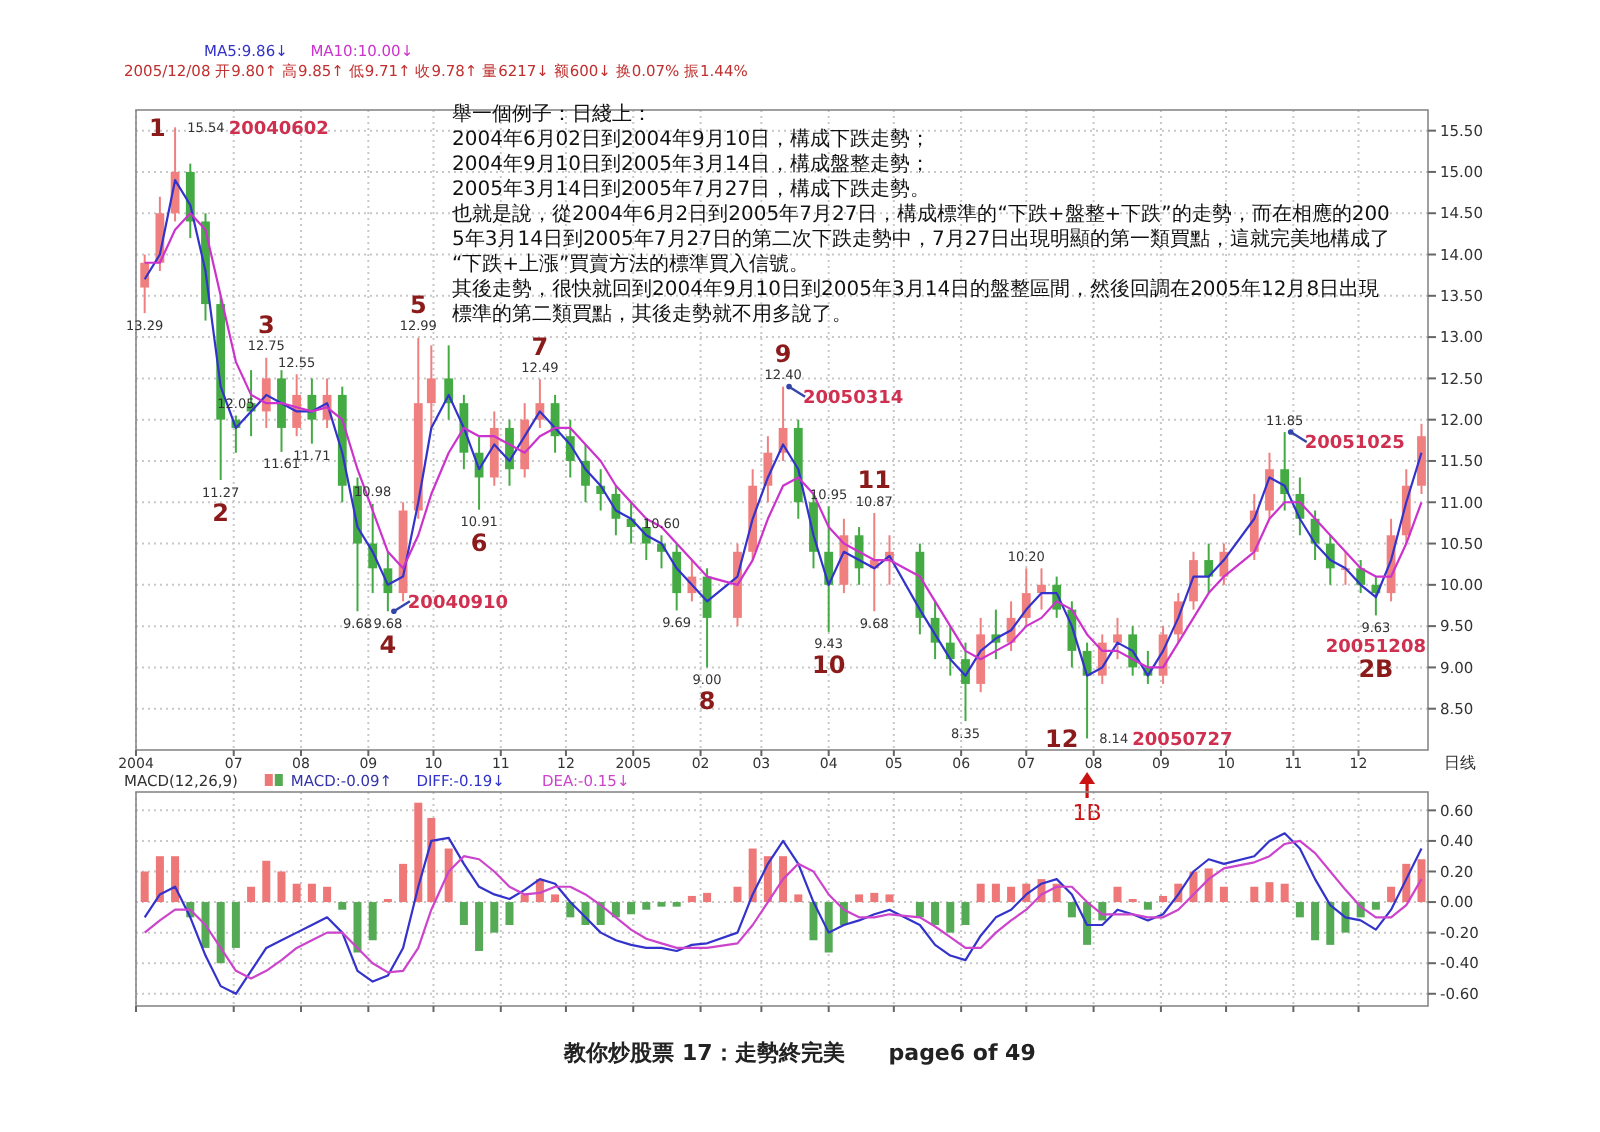 Image resolution: width=1600 pixels, height=1132 pixels. What do you see at coordinates (1460, 763) in the screenshot?
I see `x-axis-title: 日线` at bounding box center [1460, 763].